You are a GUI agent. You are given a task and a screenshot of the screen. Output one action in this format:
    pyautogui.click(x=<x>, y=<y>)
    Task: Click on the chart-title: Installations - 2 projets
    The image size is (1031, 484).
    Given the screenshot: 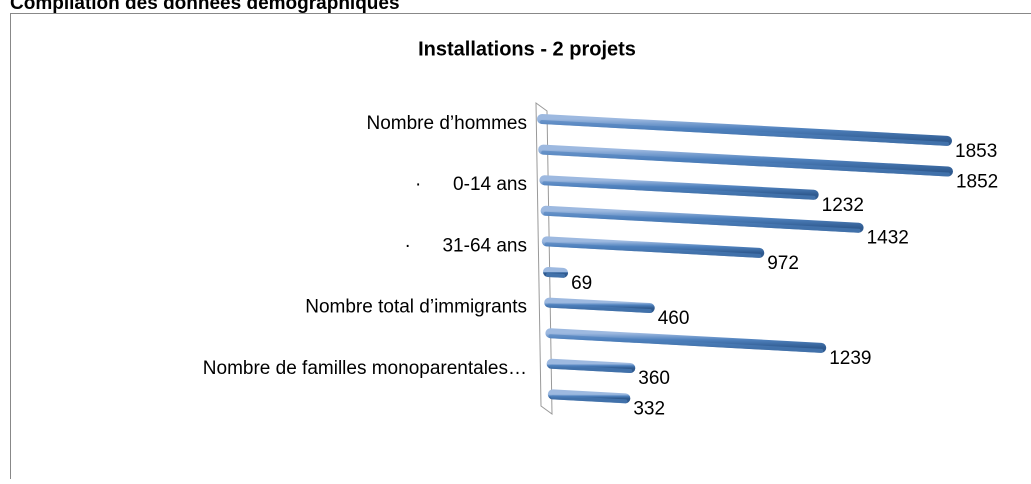 What is the action you would take?
    pyautogui.click(x=527, y=49)
    